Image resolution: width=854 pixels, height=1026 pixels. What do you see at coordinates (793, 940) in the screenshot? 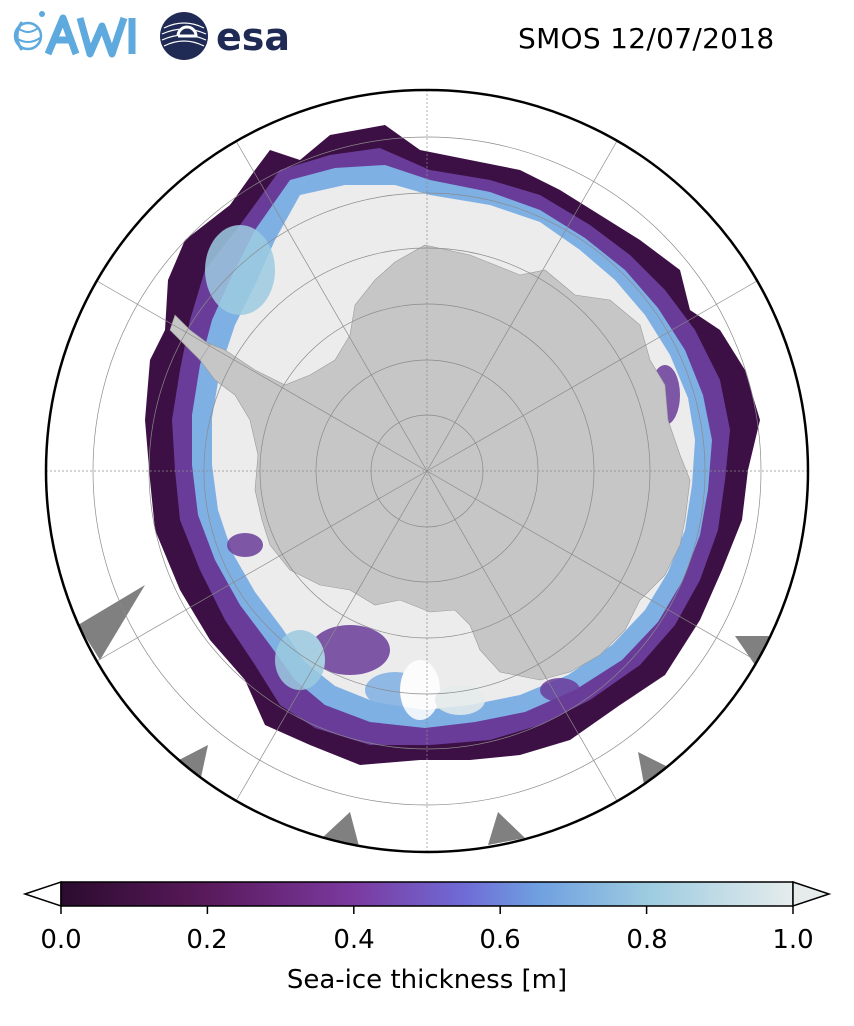
I see `colorbar-tick-5: 1.0` at bounding box center [793, 940].